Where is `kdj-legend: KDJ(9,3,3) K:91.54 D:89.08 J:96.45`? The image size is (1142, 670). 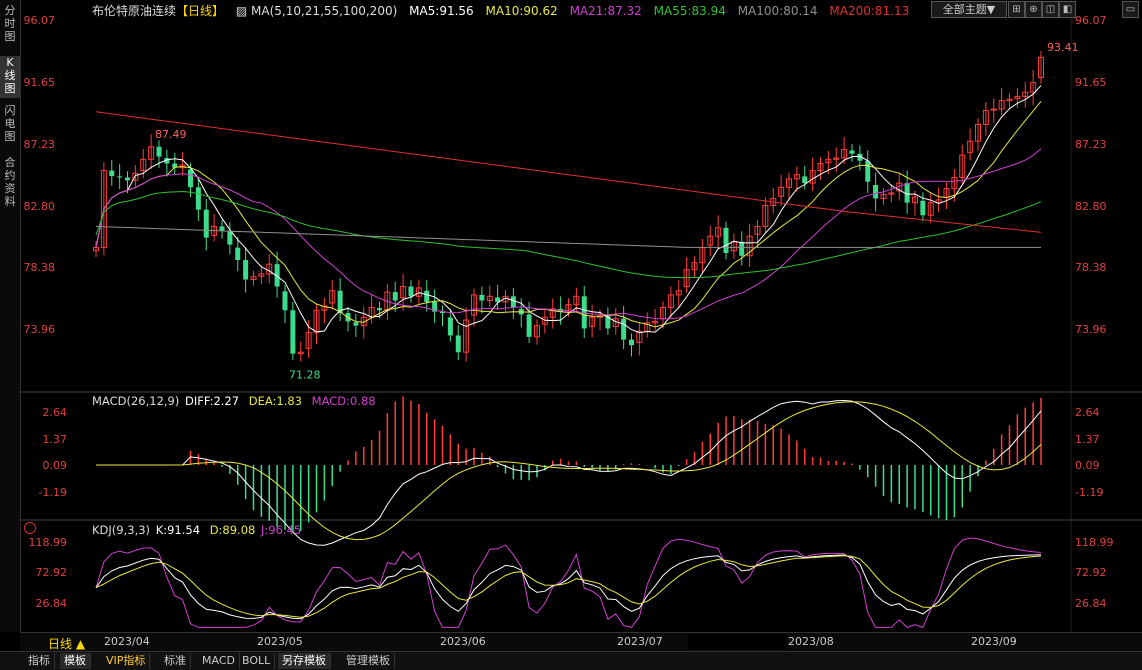 kdj-legend: KDJ(9,3,3) K:91.54 D:89.08 J:96.45 is located at coordinates (199, 530).